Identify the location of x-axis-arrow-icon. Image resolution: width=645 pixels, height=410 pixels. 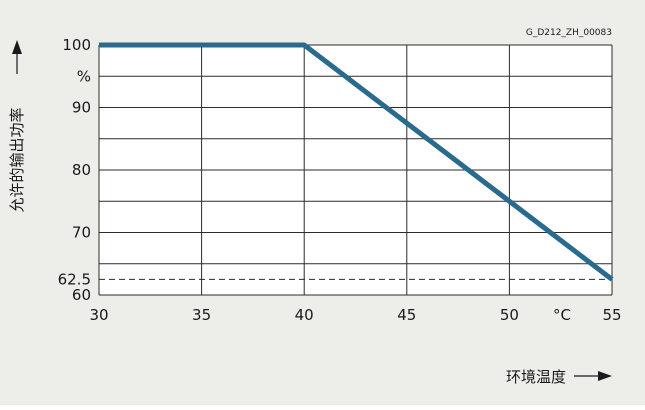
(605, 376).